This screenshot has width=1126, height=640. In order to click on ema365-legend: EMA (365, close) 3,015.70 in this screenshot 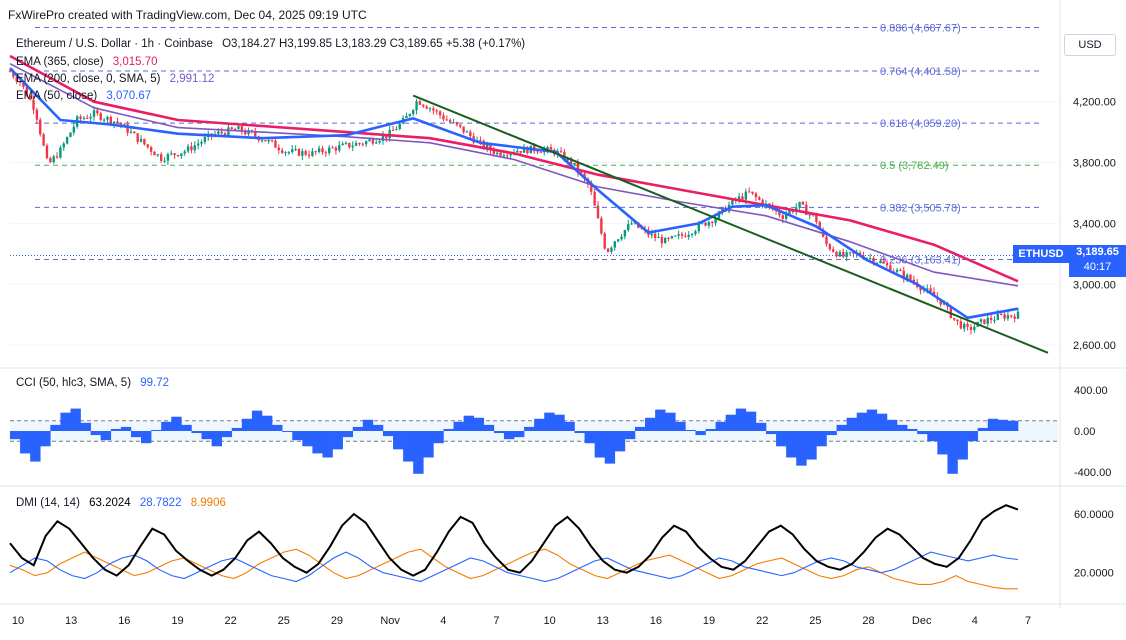, I will do `click(87, 62)`.